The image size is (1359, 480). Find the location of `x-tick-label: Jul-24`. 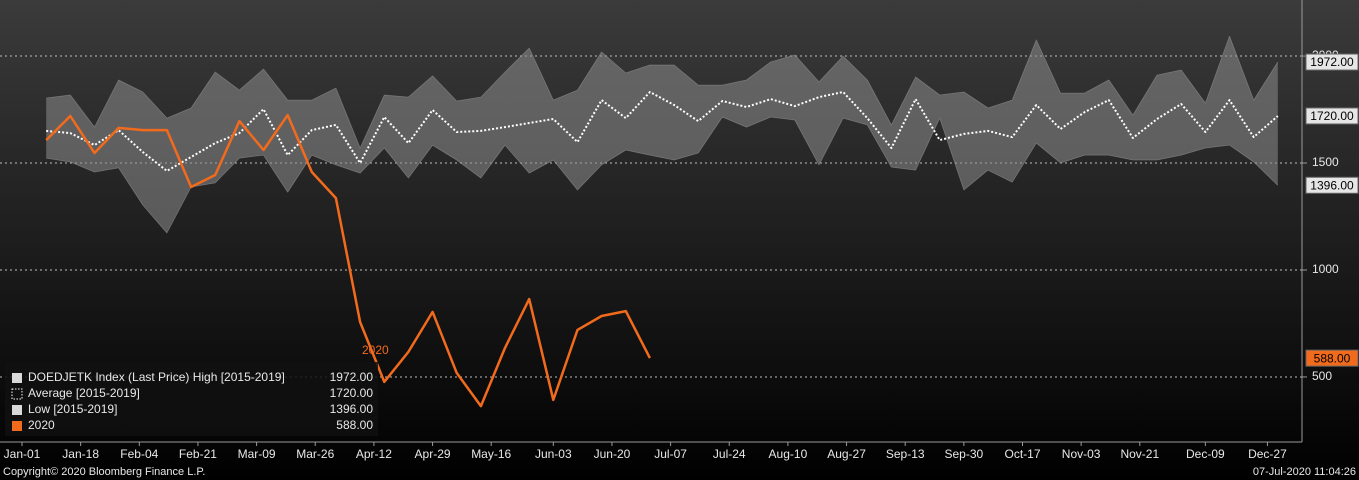

x-tick-label: Jul-24 is located at coordinates (729, 454).